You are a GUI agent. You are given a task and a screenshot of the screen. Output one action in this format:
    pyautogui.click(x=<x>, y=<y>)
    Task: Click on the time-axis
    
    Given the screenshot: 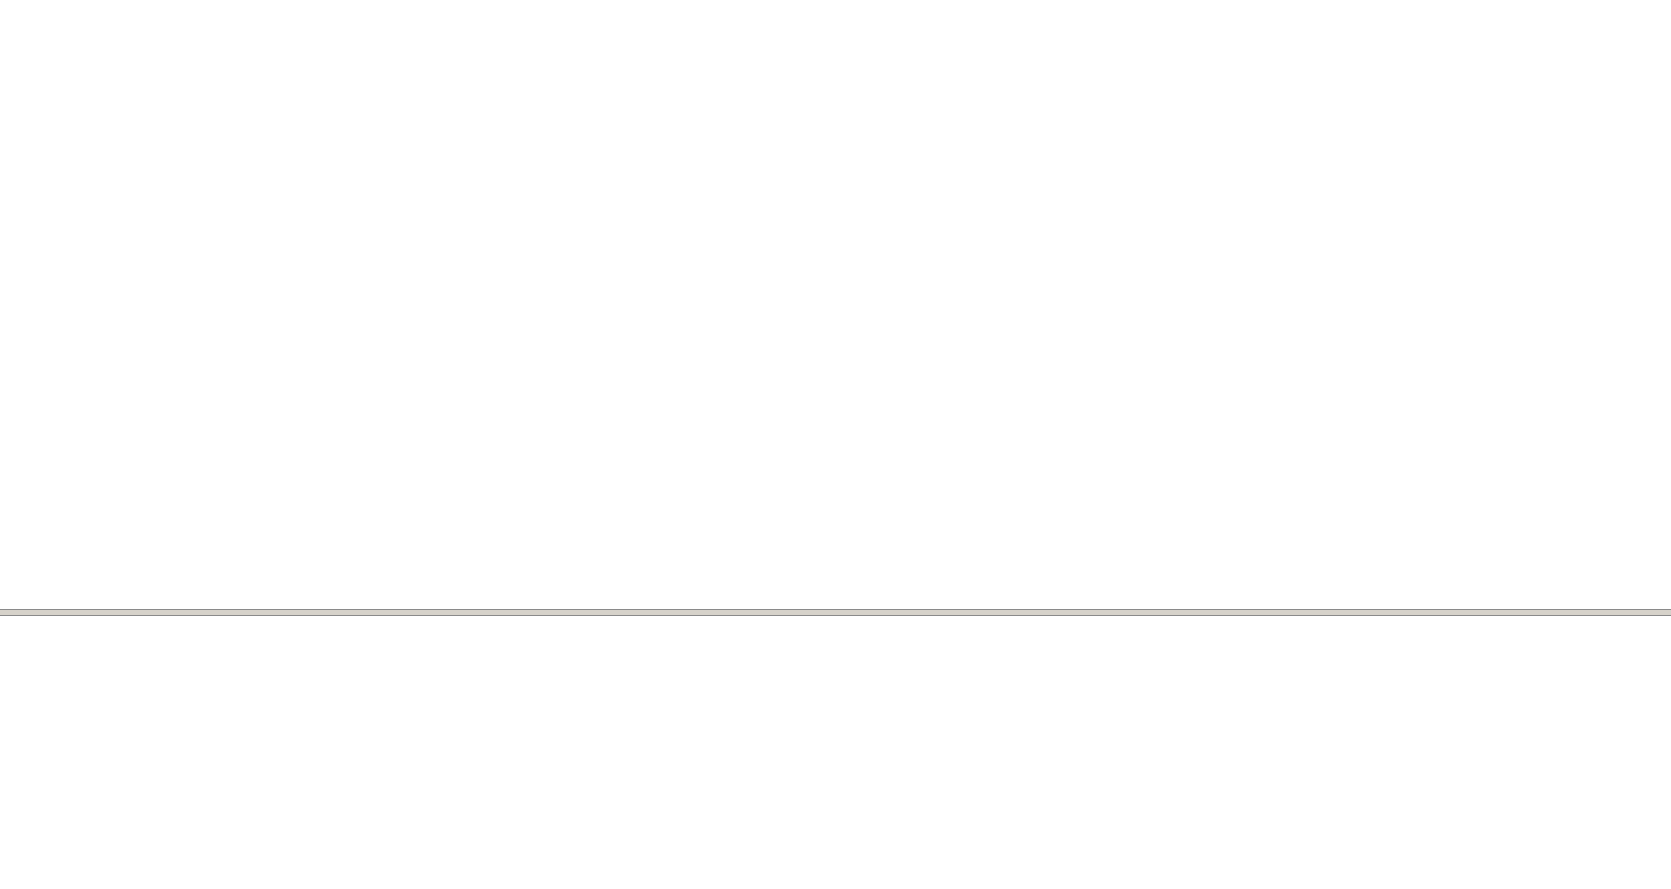 What is the action you would take?
    pyautogui.click(x=835, y=849)
    